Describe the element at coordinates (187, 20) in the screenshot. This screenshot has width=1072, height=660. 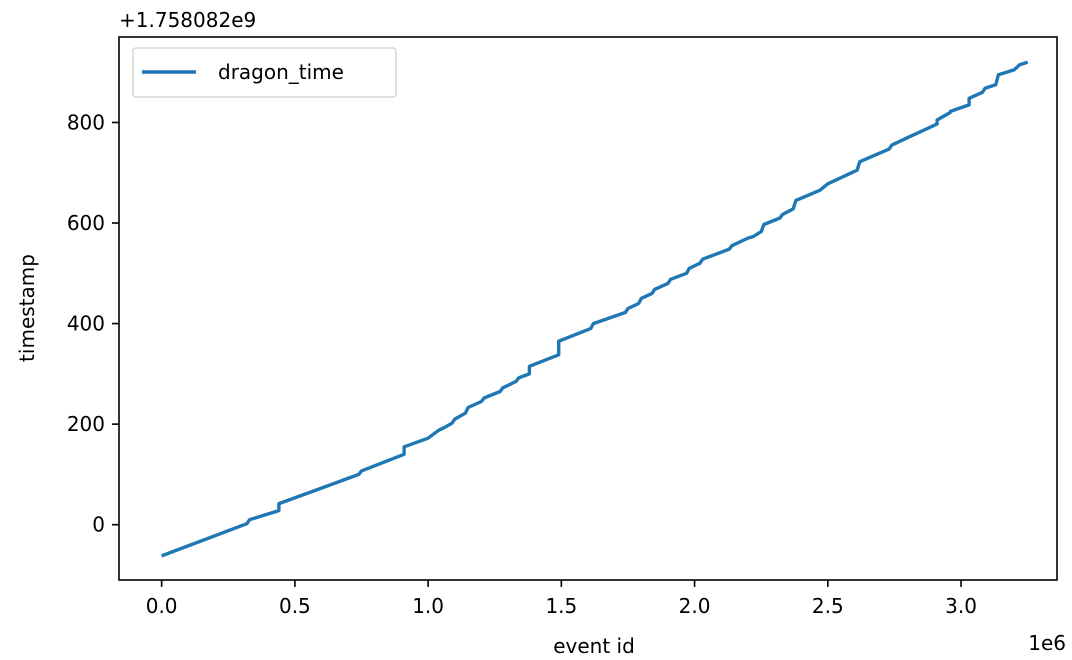
I see `y-axis-offset-label: +1.758082e9` at that location.